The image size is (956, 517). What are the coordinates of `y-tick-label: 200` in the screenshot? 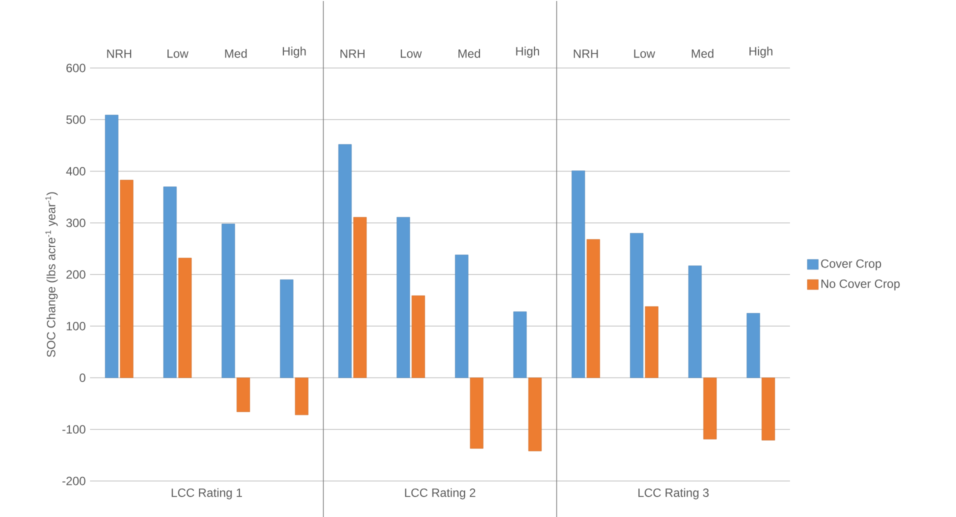 It's located at (76, 274).